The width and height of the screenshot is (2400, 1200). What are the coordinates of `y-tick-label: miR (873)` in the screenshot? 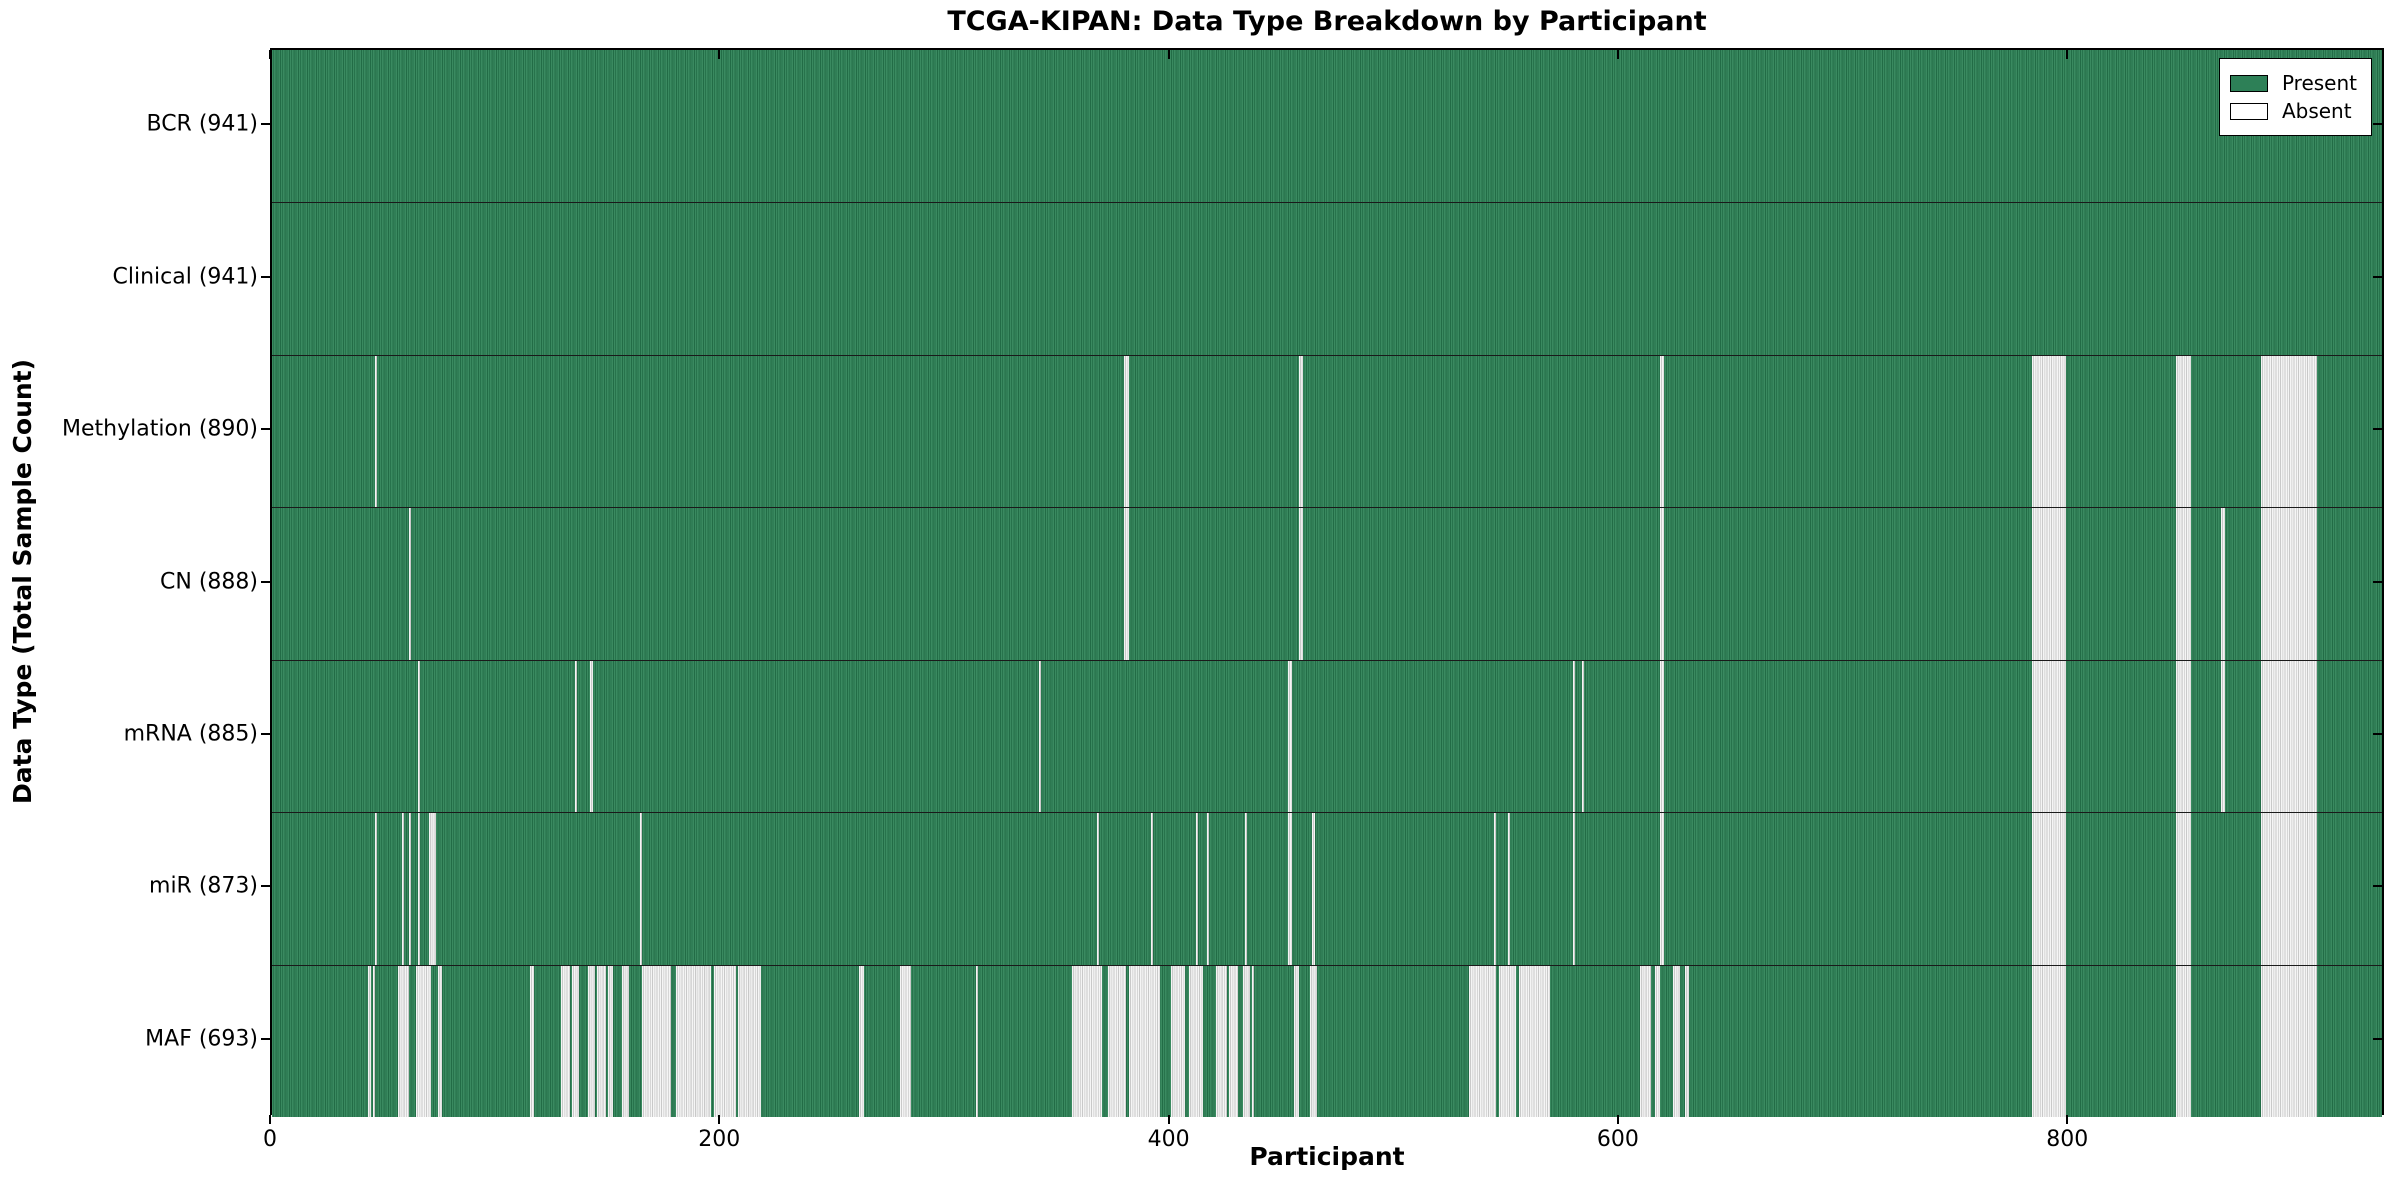 It's located at (203, 886).